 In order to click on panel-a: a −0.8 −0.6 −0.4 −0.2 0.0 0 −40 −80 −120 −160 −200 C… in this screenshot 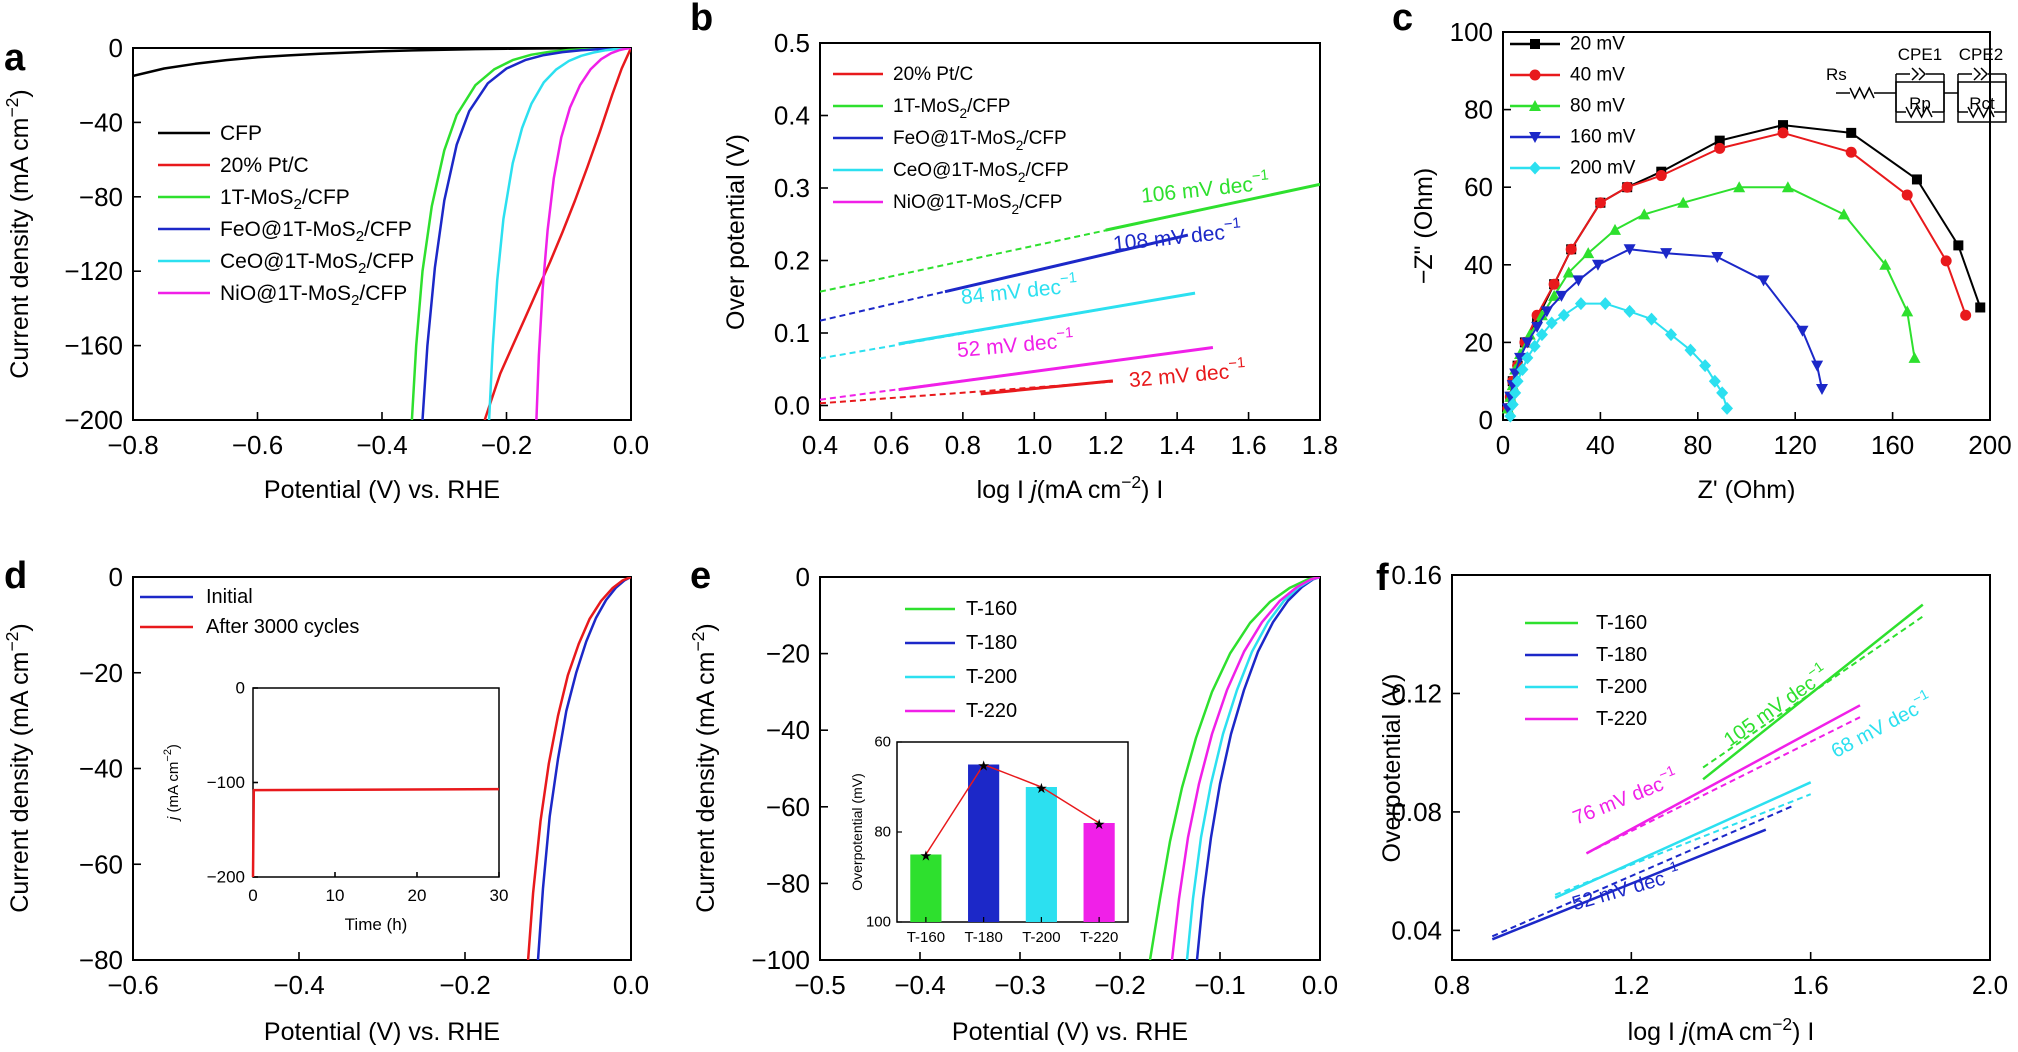, I will do `click(325, 268)`.